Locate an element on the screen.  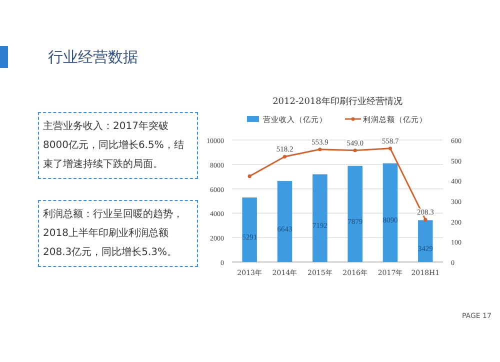
text: 利润总额：行业呈回暖的趋势，2018上半年印刷业利润总额208.3亿元，同比增长5.3%。 is located at coordinates (118, 233).